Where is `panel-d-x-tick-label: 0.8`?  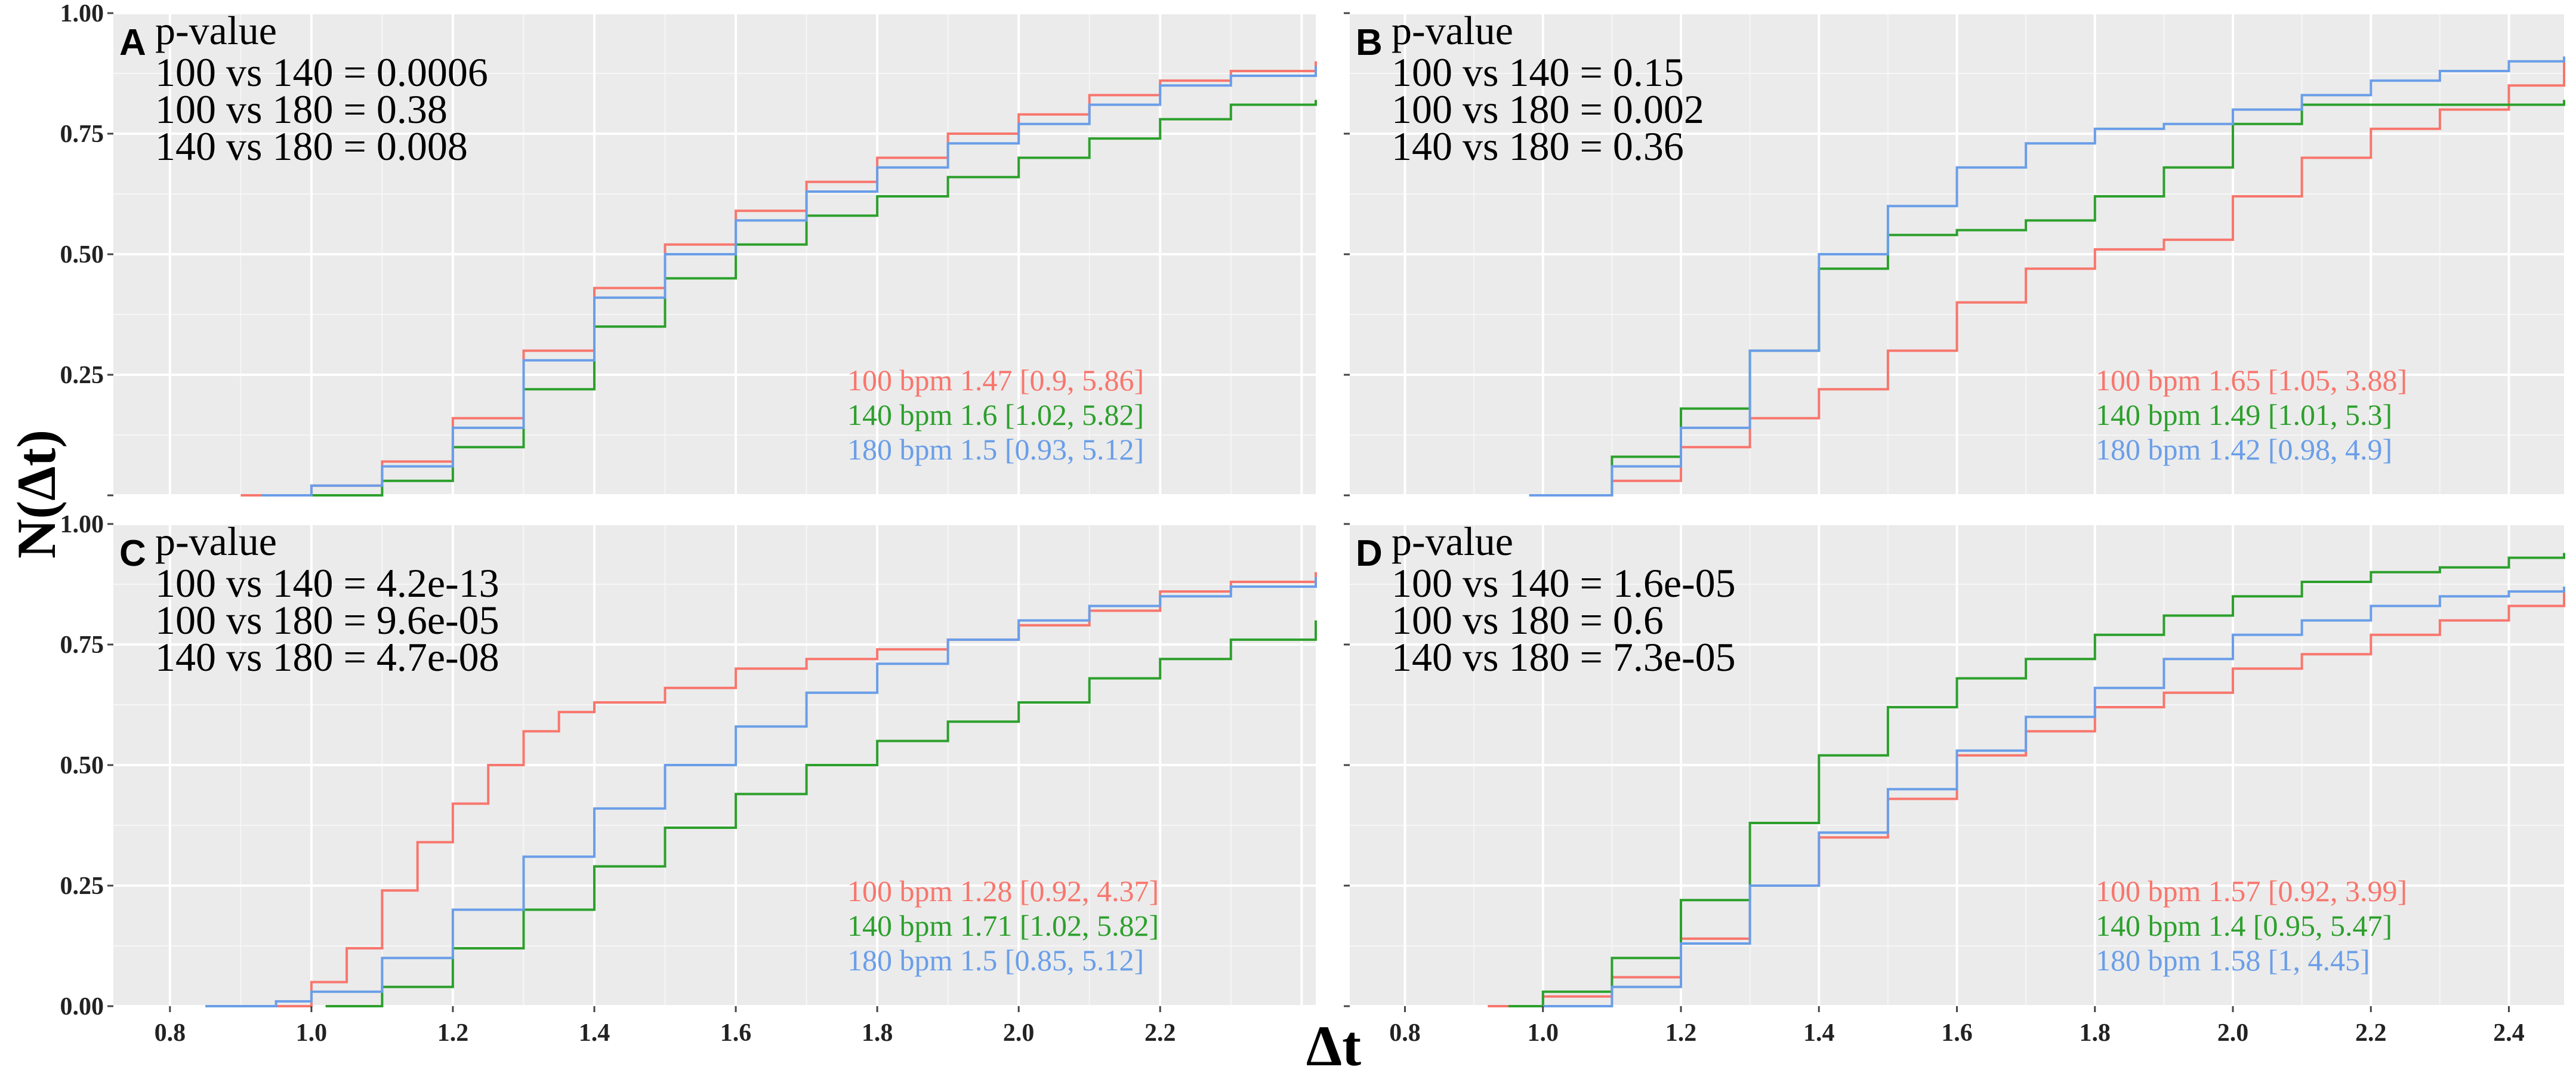 panel-d-x-tick-label: 0.8 is located at coordinates (1405, 1033).